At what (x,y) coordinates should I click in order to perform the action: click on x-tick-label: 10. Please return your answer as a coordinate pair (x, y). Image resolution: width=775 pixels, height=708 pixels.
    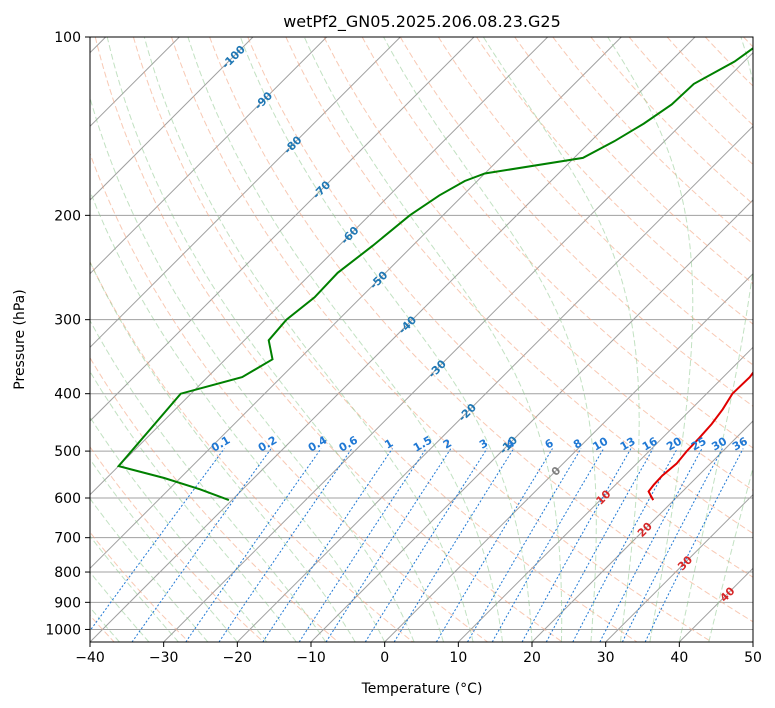
    Looking at the image, I should click on (458, 658).